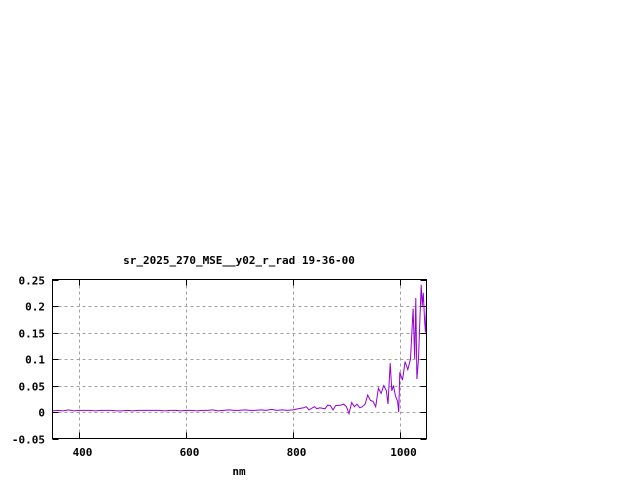 The width and height of the screenshot is (640, 480). I want to click on y-tick-label: -0.05, so click(28, 440).